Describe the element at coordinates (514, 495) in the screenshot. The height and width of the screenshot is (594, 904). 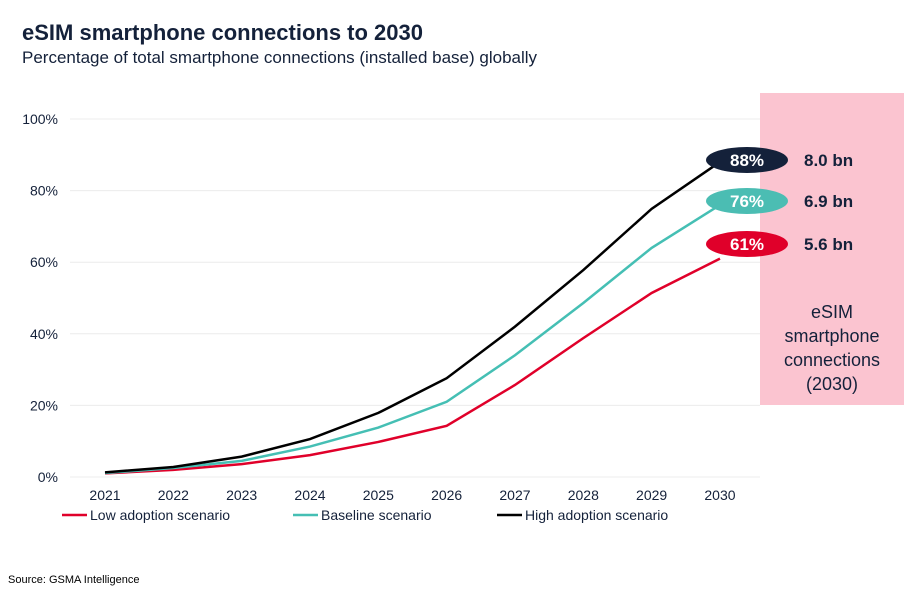
I see `x-tick-label: 2027` at that location.